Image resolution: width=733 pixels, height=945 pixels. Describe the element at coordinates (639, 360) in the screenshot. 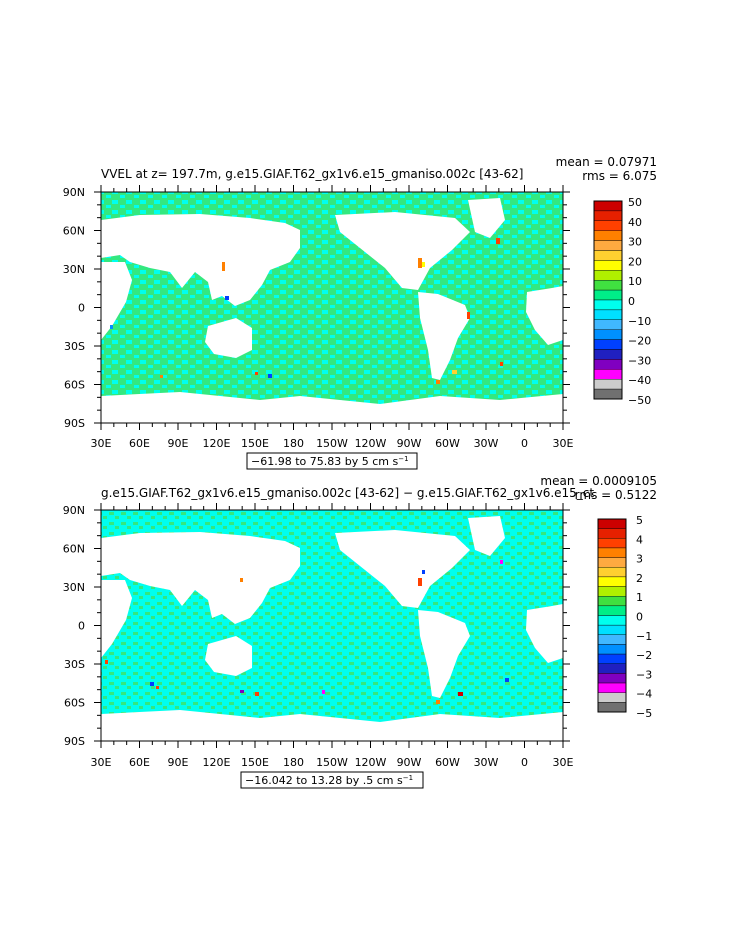

I see `colorbar-label: −30` at that location.